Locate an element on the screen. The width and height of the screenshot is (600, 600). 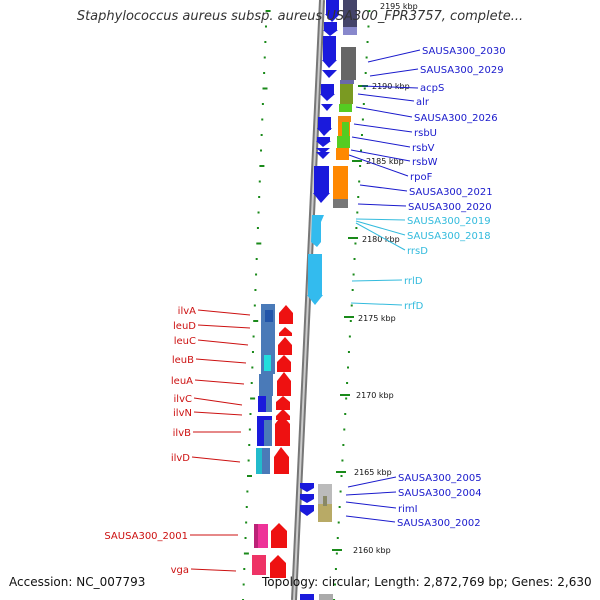
gene-label: vga is located at coordinates (180, 570).